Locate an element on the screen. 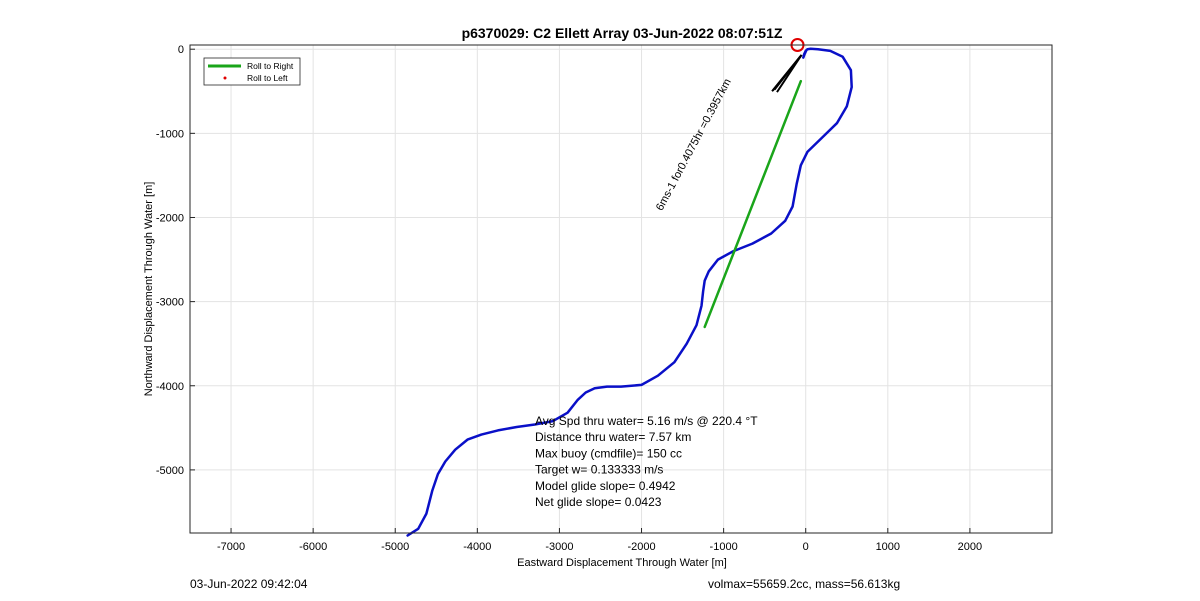 This screenshot has width=1200, height=601. x-tick-label: -6000 is located at coordinates (313, 547).